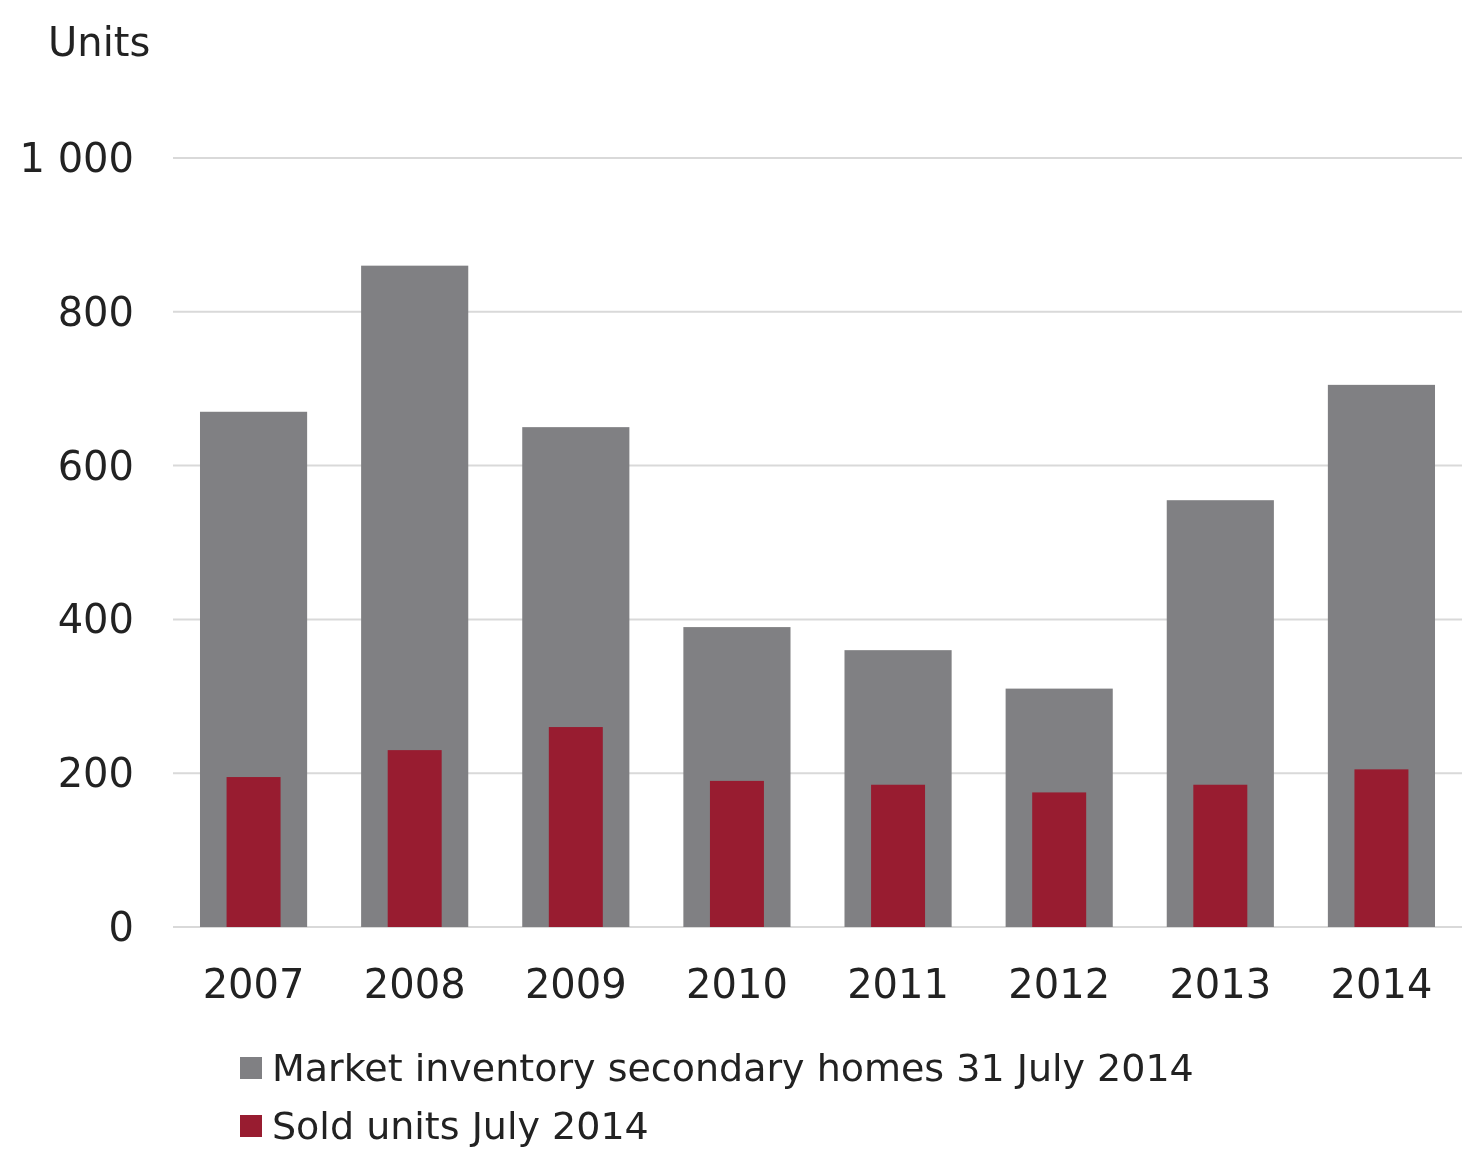  Describe the element at coordinates (575, 984) in the screenshot. I see `x-tick-label: 2009` at that location.